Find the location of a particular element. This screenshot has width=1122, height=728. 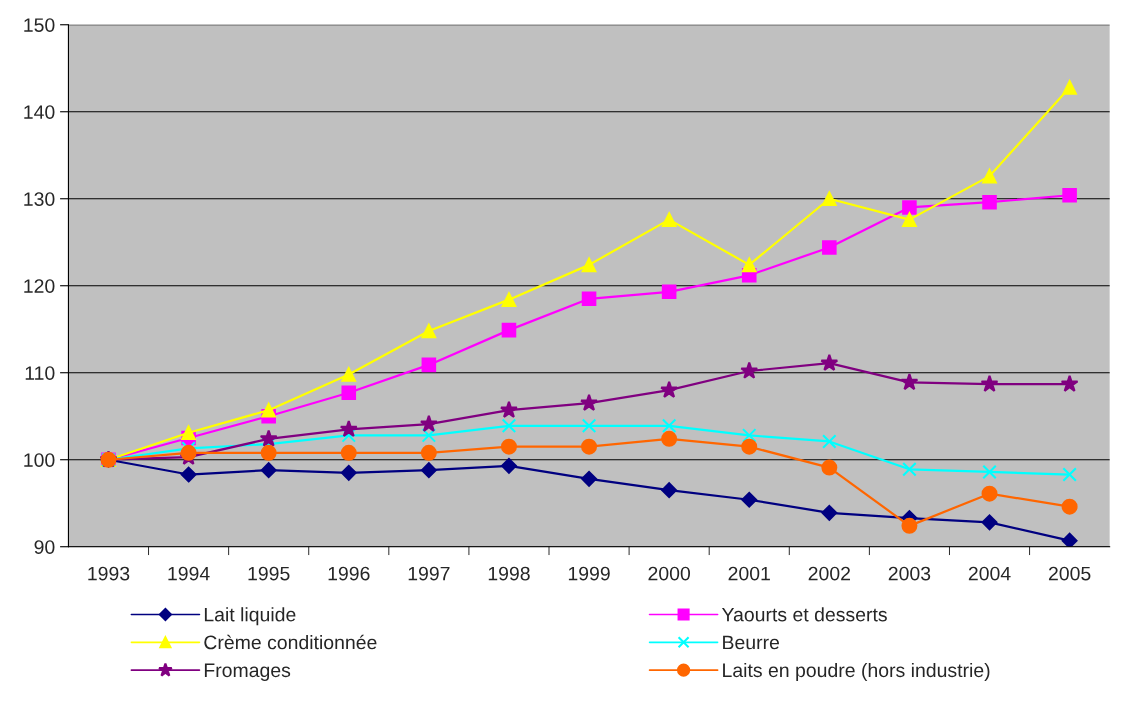

x-tick-label: 1999 is located at coordinates (589, 573).